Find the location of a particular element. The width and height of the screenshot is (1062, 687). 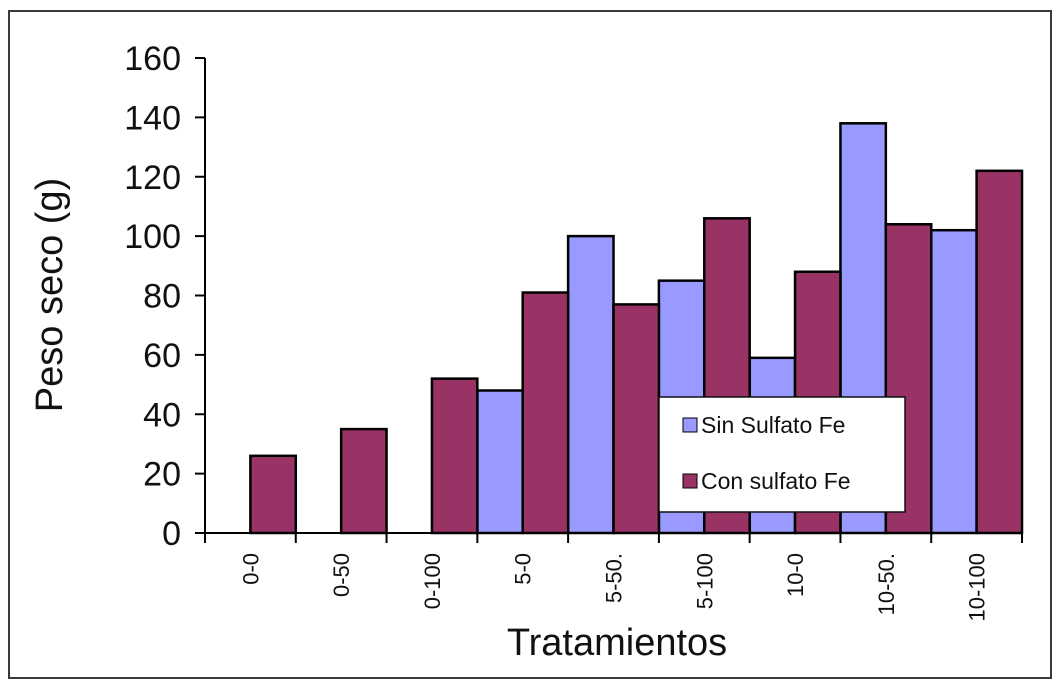

legend-label-con-sulfato: Con sulfato Fe is located at coordinates (776, 481).